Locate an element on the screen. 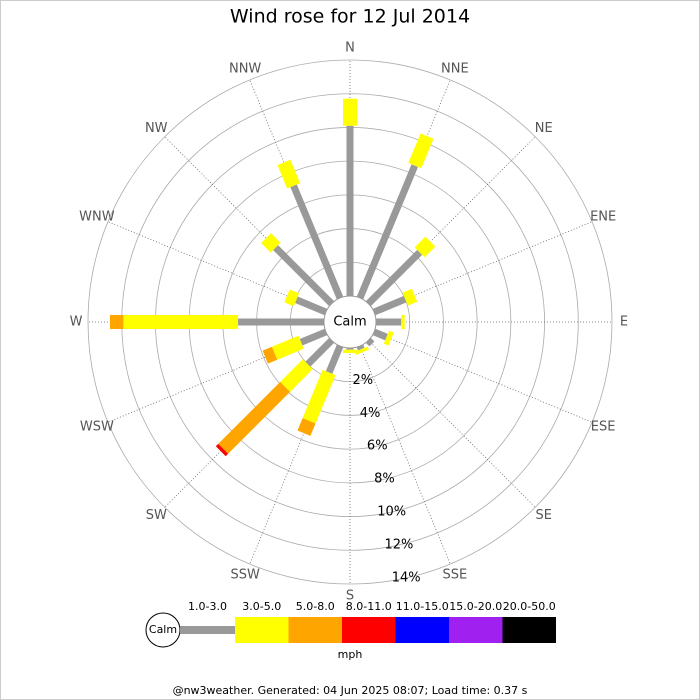 The width and height of the screenshot is (700, 700). direction-label: ESE is located at coordinates (603, 426).